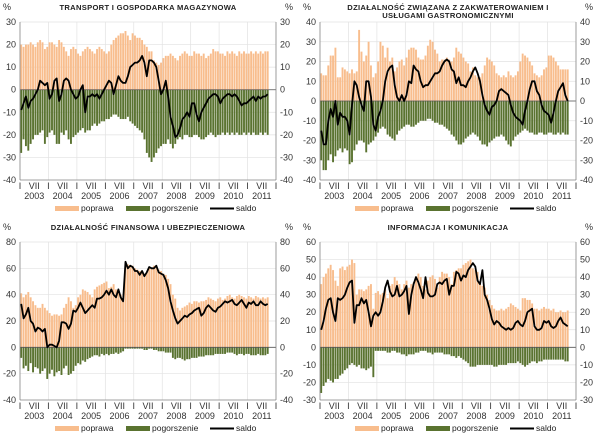 The height and width of the screenshot is (441, 600). I want to click on y-tick-label-right: 0, so click(282, 347).